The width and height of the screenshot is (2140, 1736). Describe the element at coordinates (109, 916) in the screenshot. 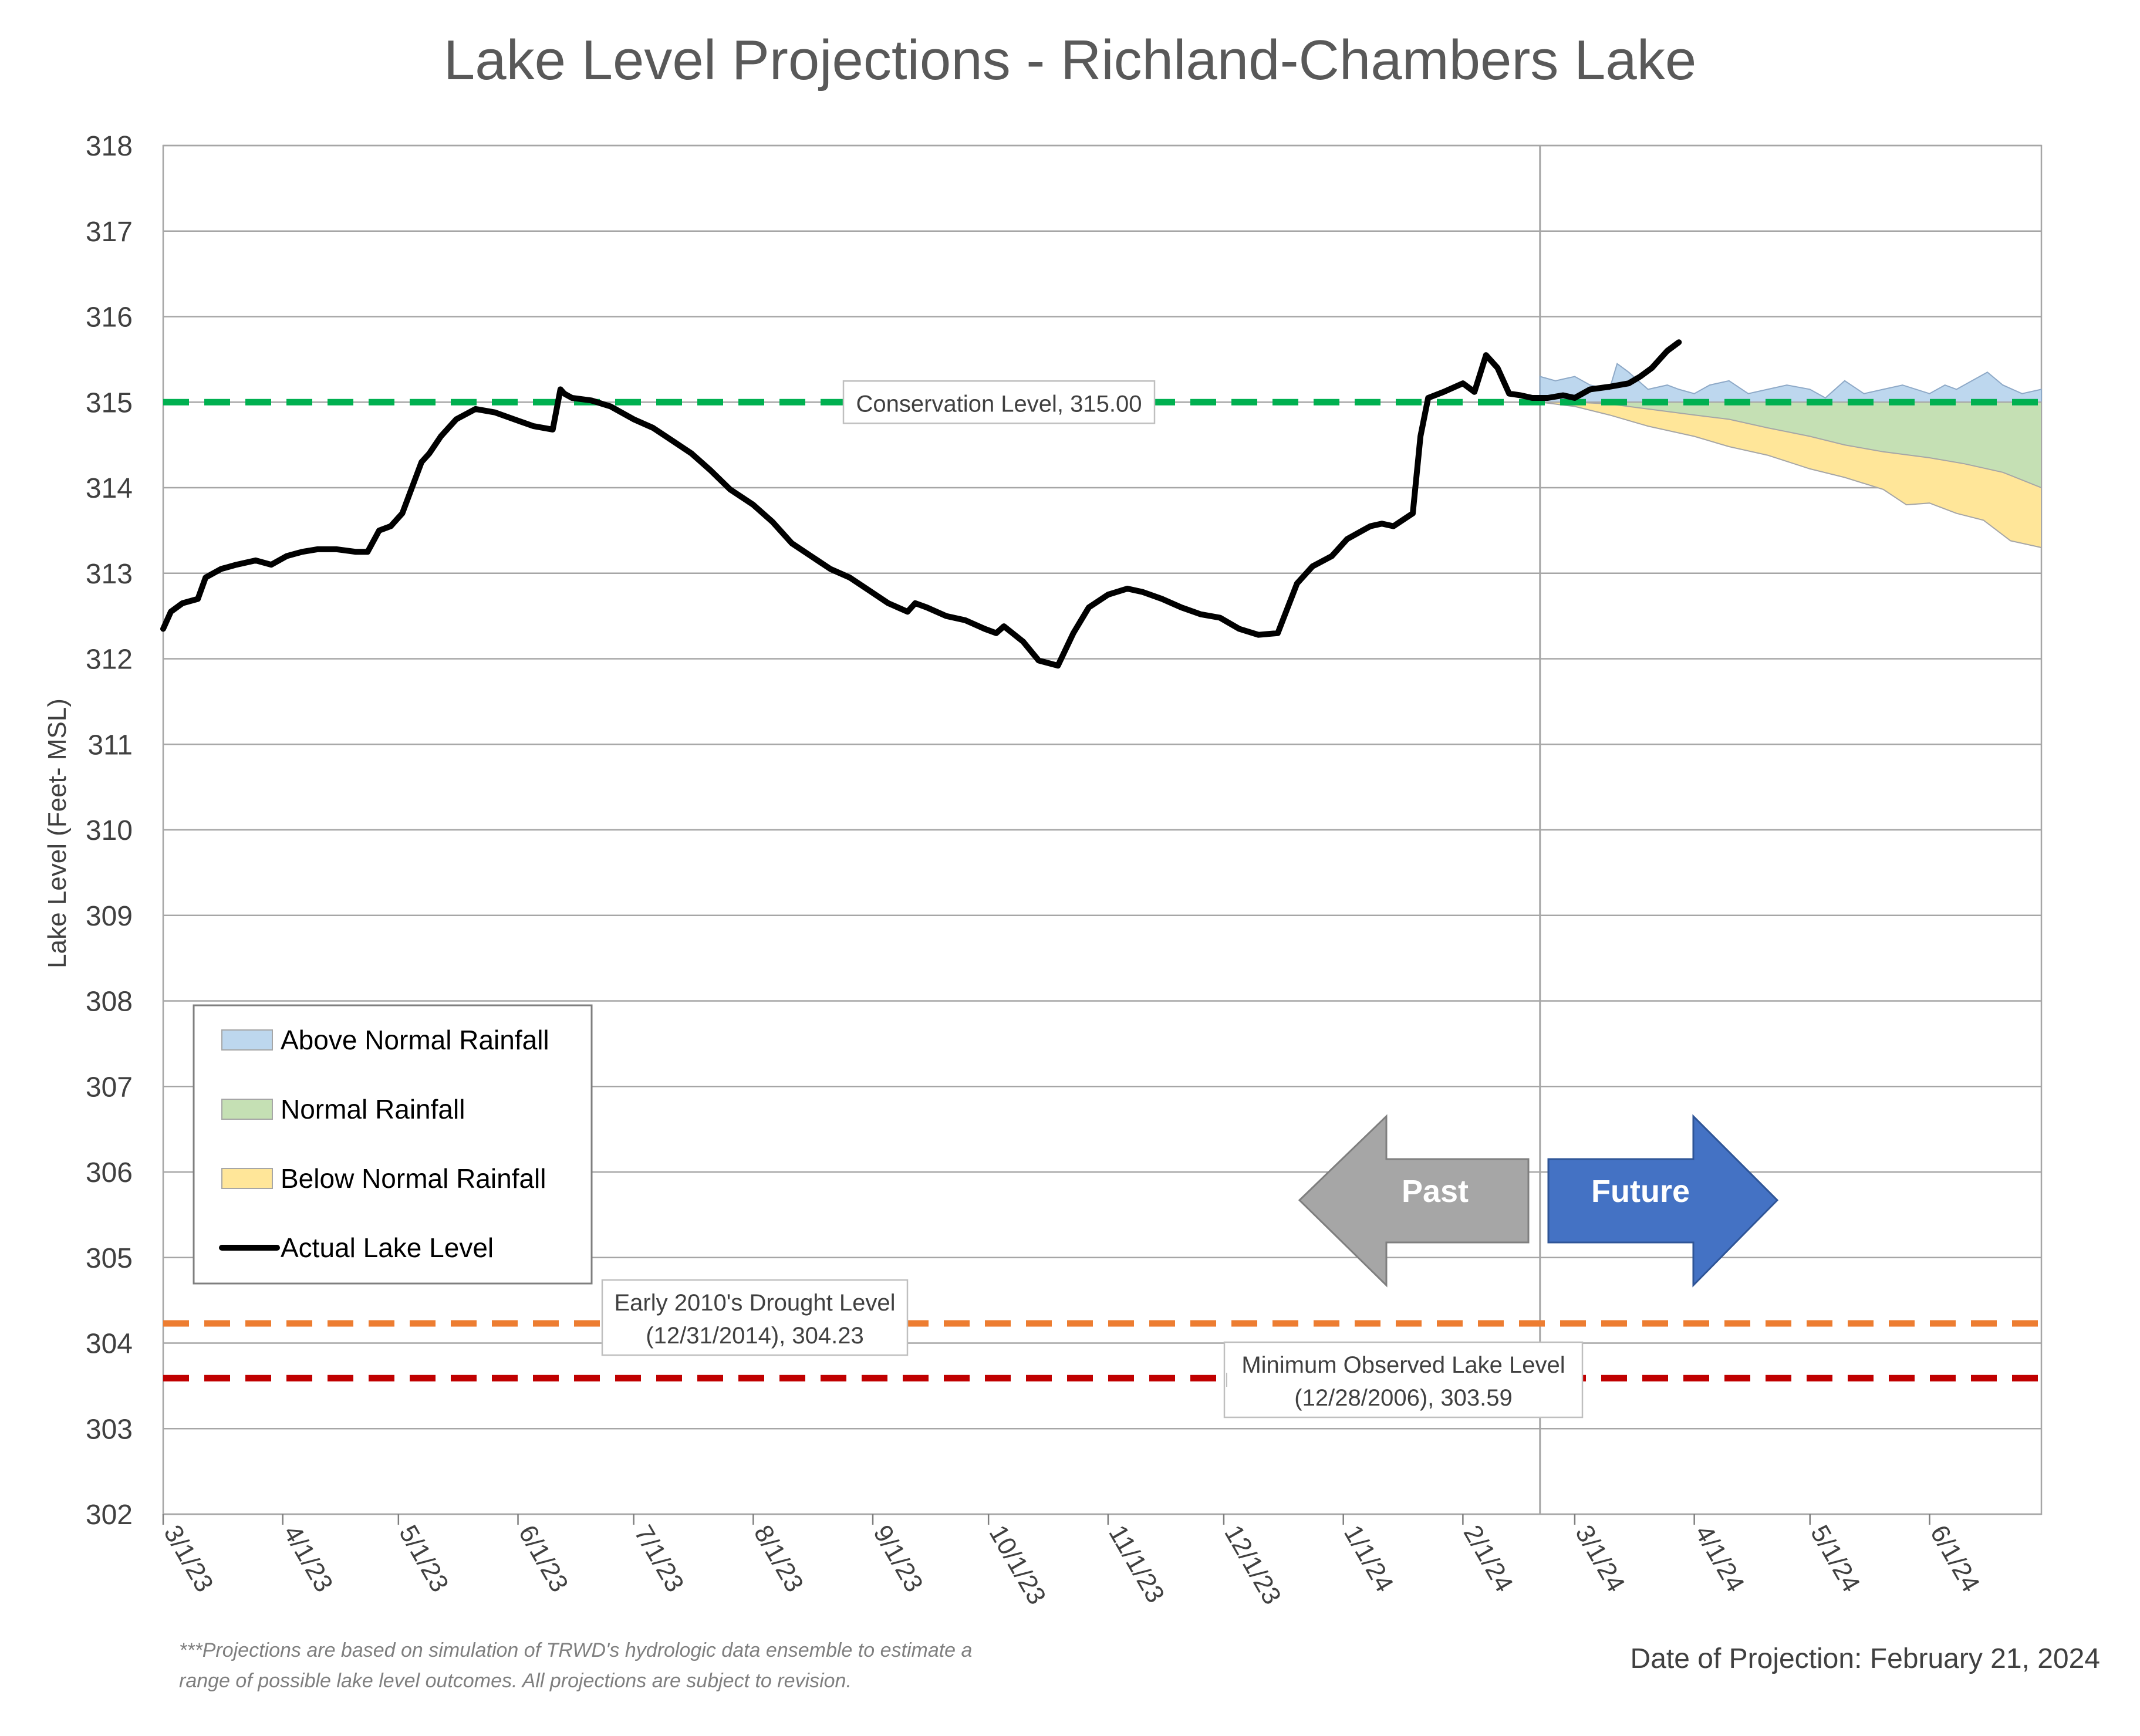

I see `y-tick-label: 309` at that location.